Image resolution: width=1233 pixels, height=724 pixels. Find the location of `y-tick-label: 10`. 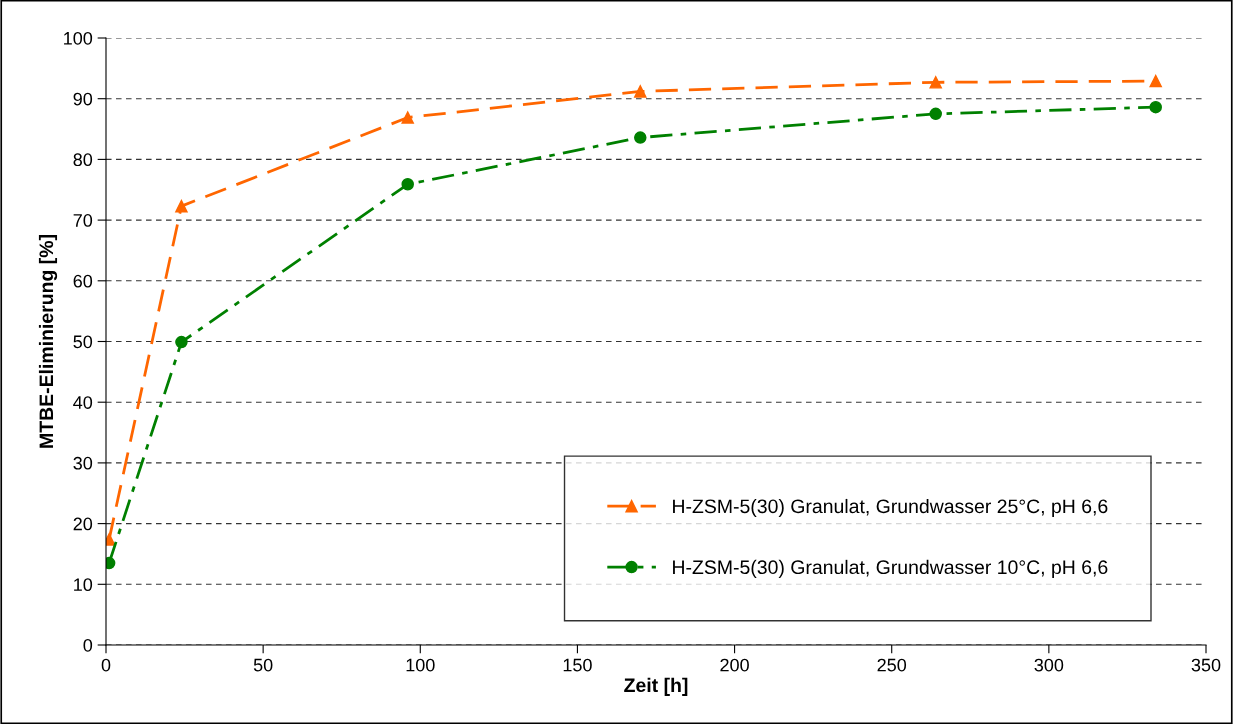

y-tick-label: 10 is located at coordinates (83, 585).